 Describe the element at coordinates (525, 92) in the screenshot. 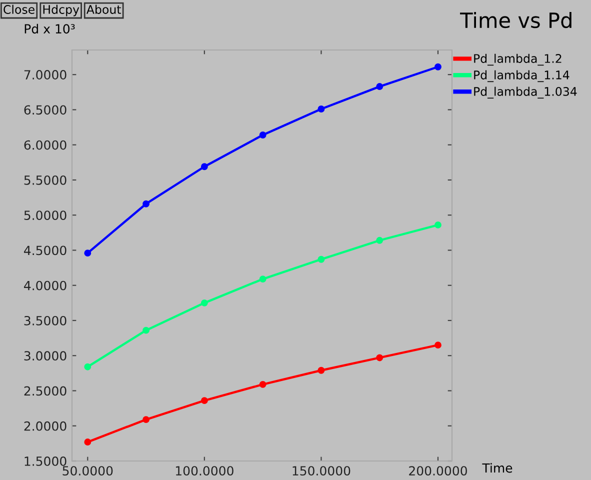

I see `legend-label: Pd_lambda_1.034` at that location.